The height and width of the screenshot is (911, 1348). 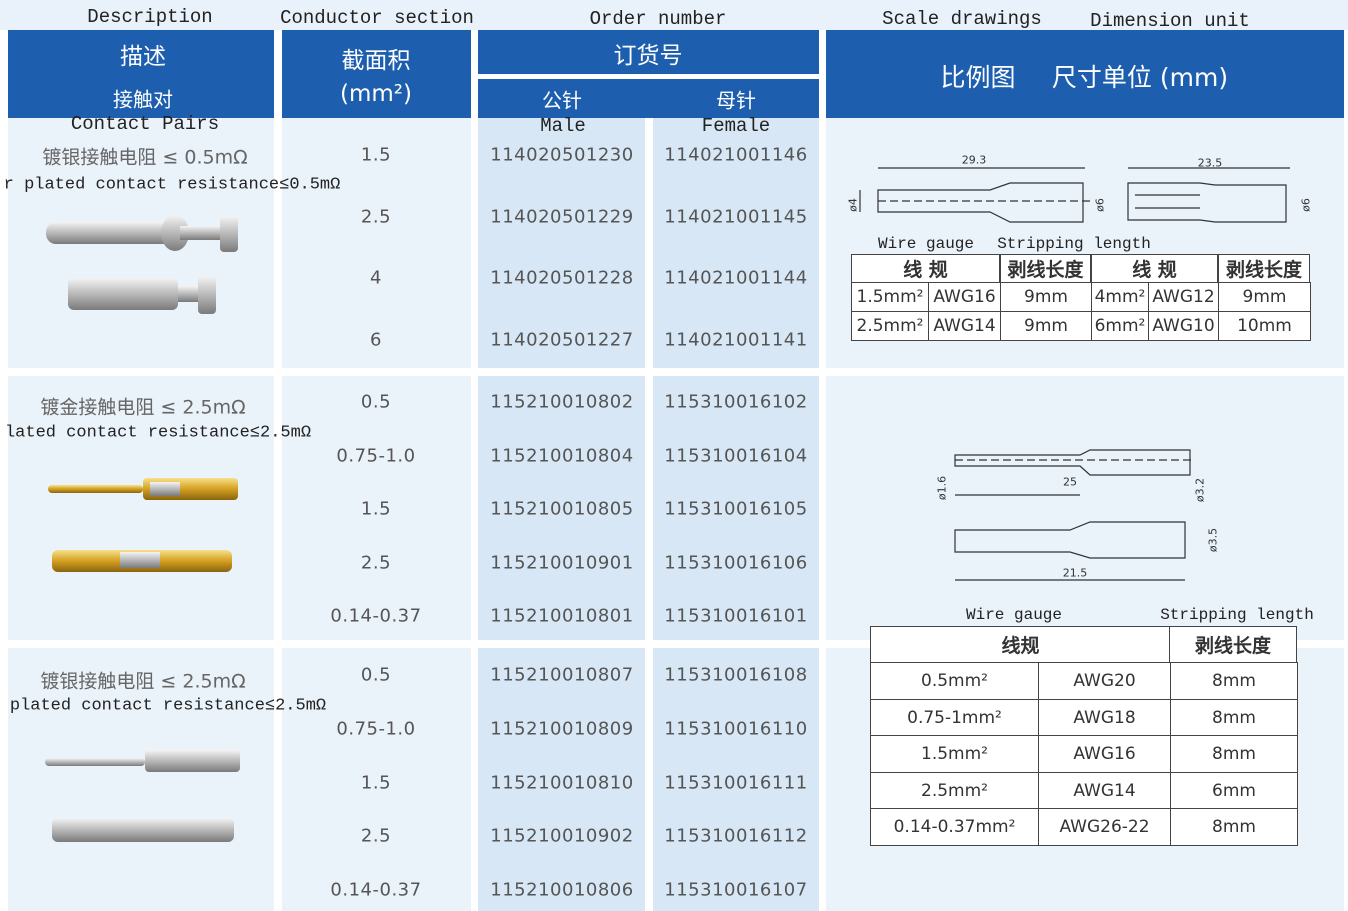 What do you see at coordinates (1104, 717) in the screenshot?
I see `table-cell: AWG18` at bounding box center [1104, 717].